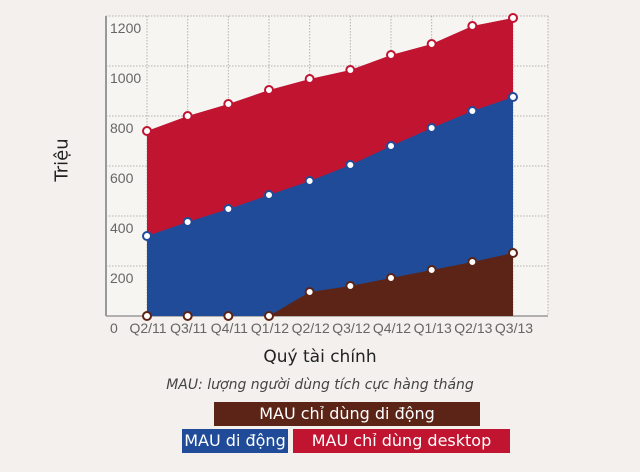 The image size is (640, 472). What do you see at coordinates (147, 328) in the screenshot?
I see `svg-text: Q2/11` at bounding box center [147, 328].